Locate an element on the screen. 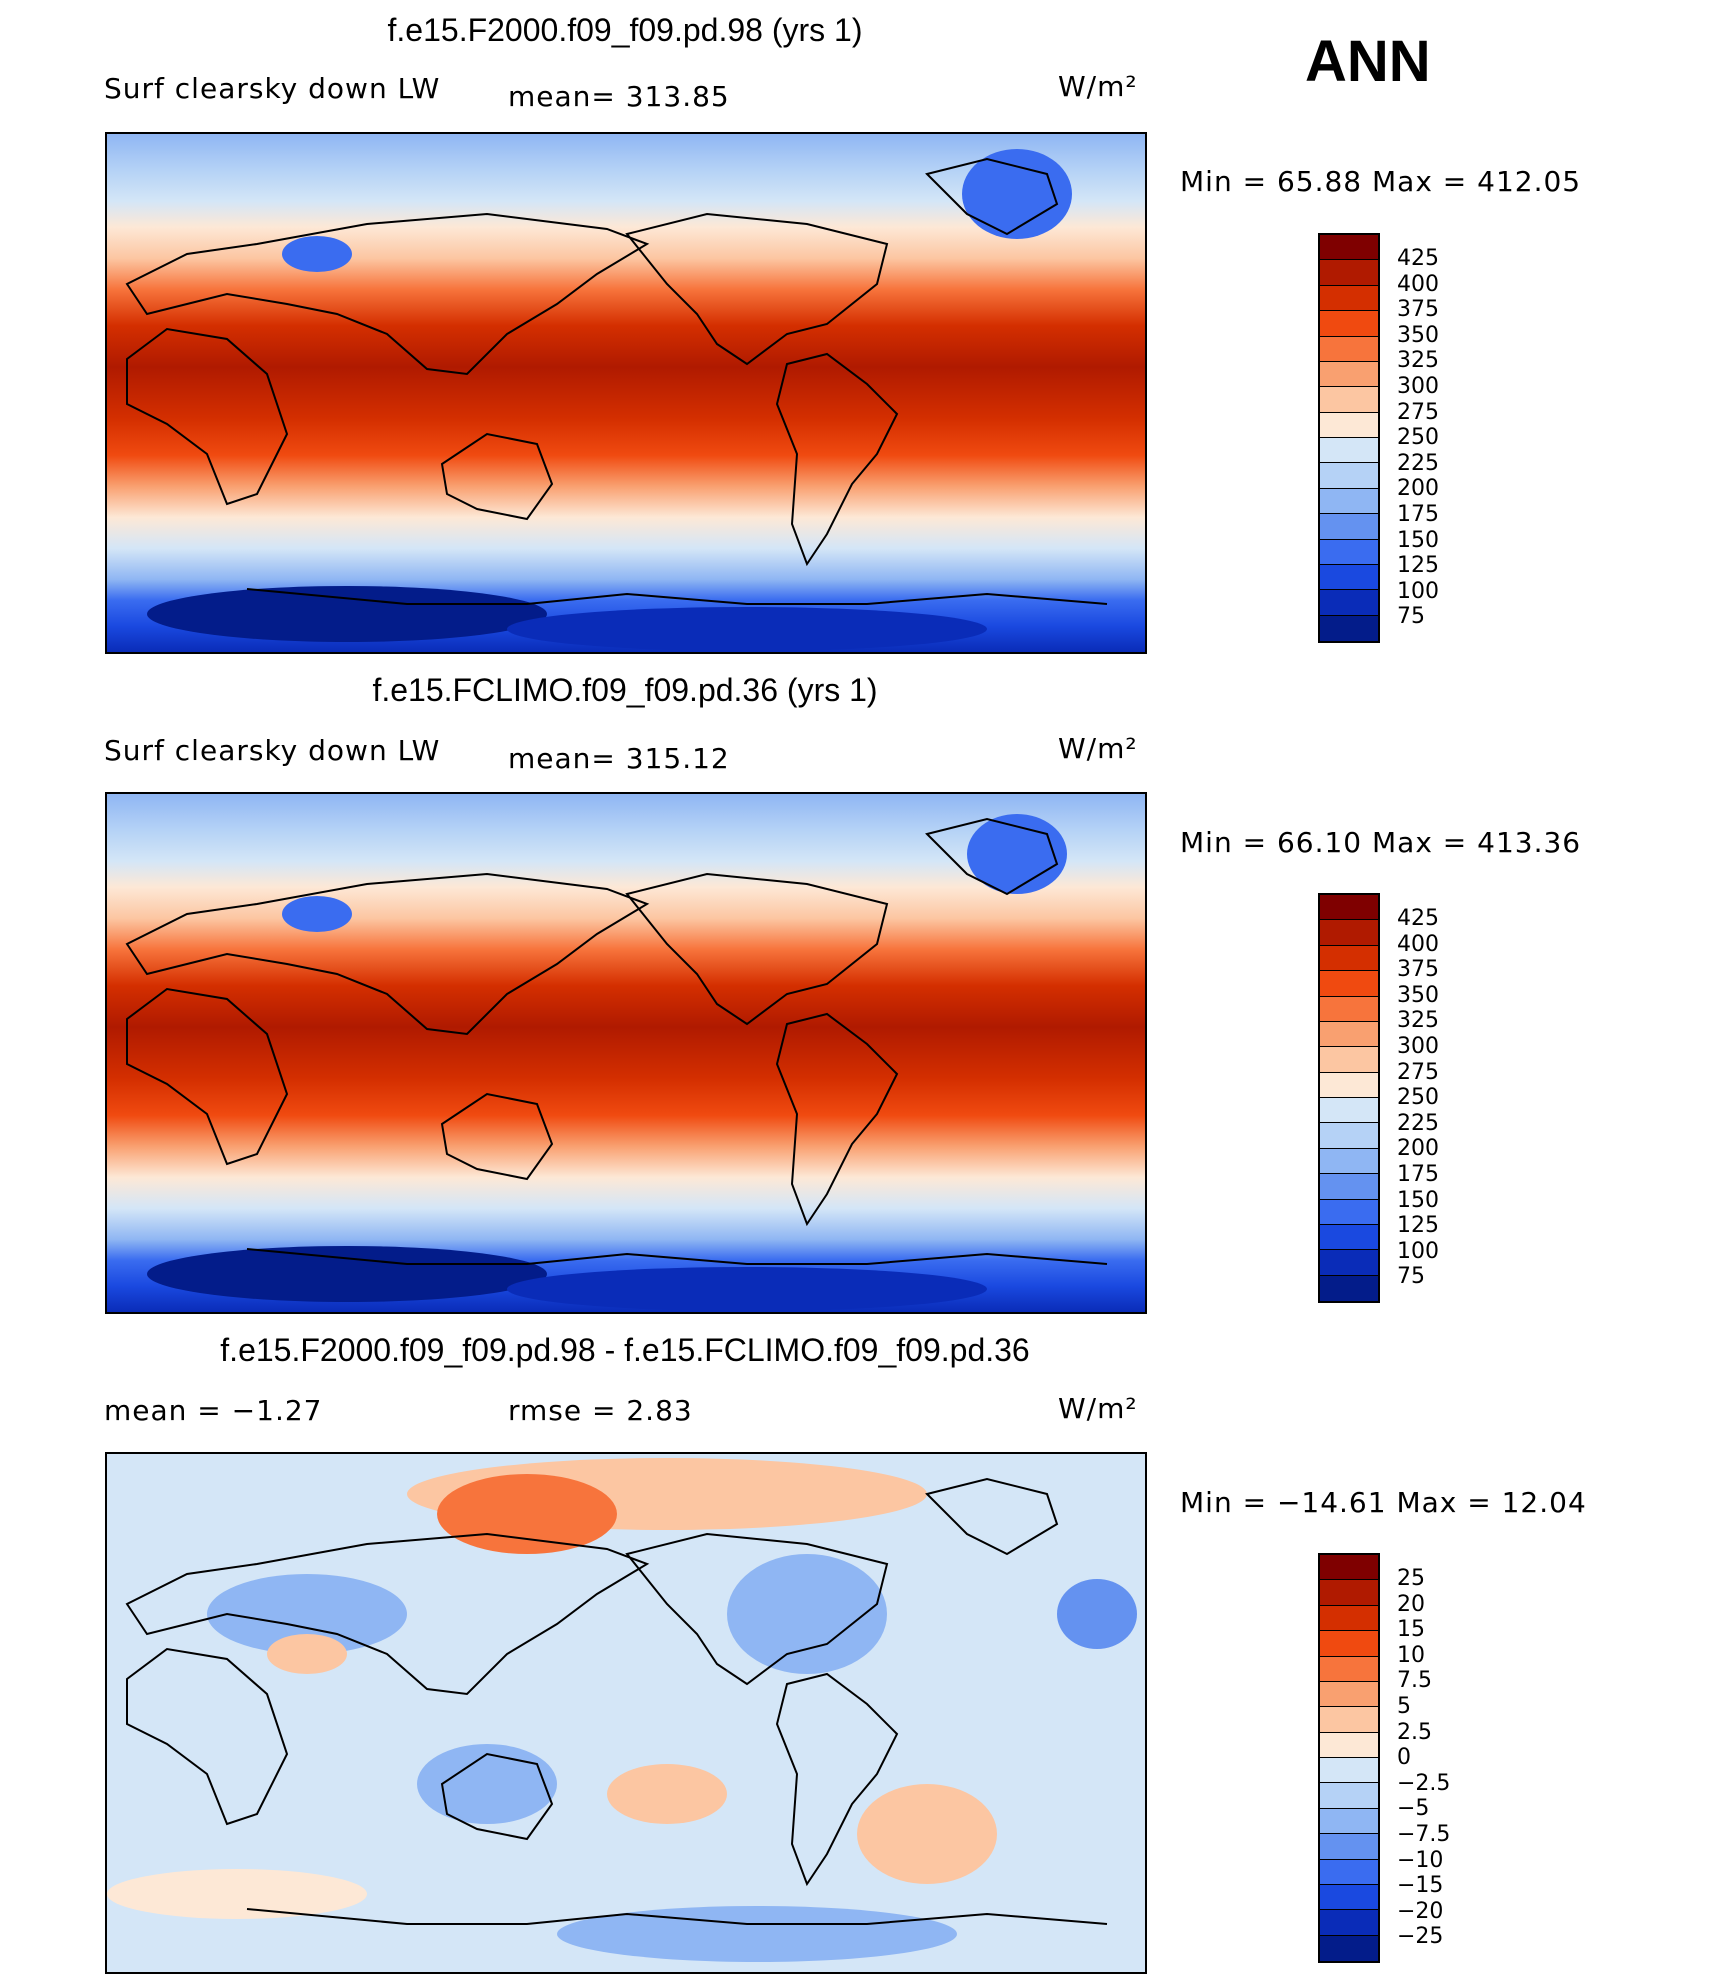 The height and width of the screenshot is (1979, 1710). colorbar-tick-label: 15 is located at coordinates (1411, 1630).